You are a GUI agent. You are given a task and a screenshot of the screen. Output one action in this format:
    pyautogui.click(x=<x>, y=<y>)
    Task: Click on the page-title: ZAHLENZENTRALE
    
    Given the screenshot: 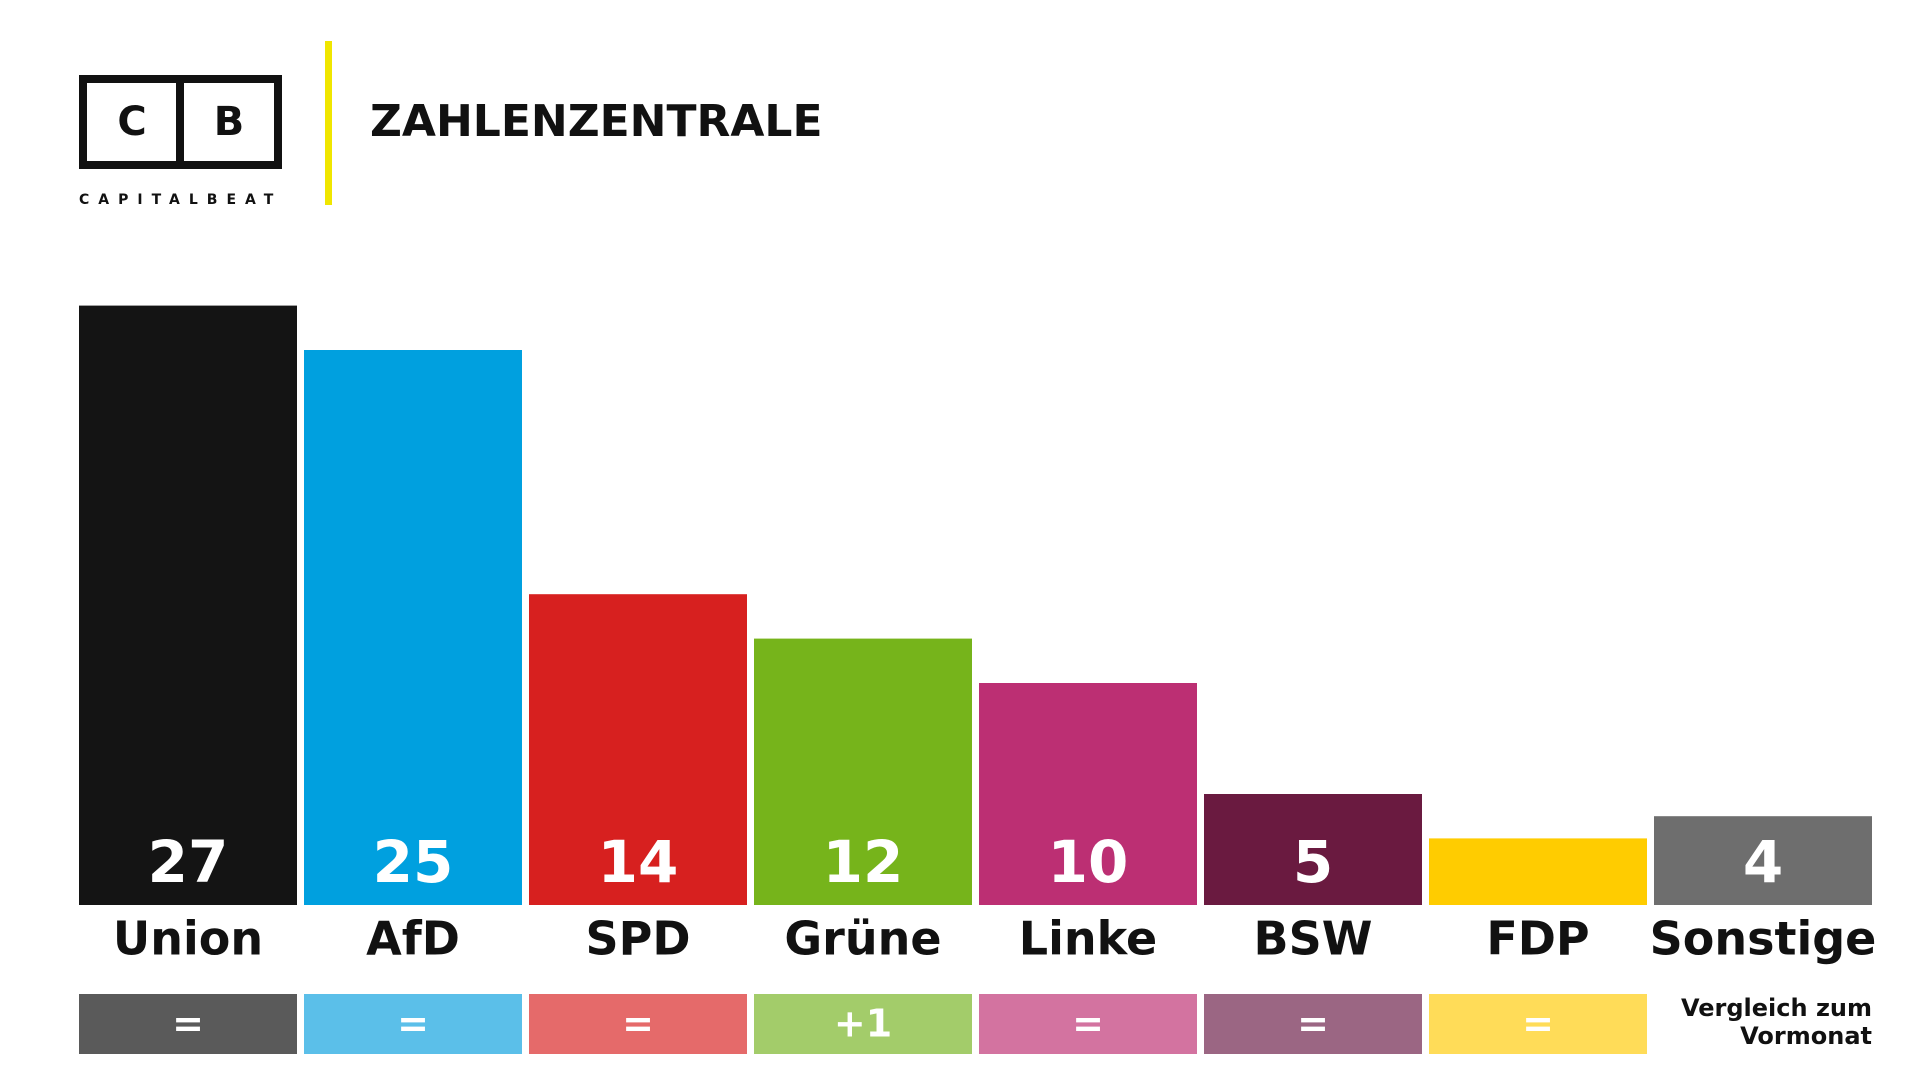 What is the action you would take?
    pyautogui.click(x=596, y=121)
    